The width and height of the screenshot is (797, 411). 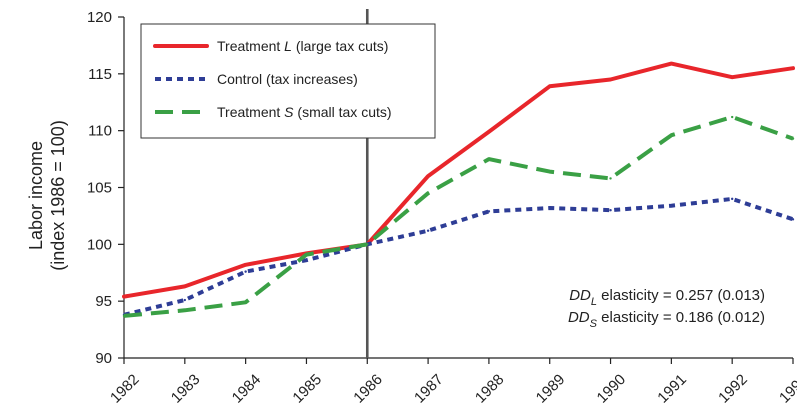 What do you see at coordinates (429, 389) in the screenshot?
I see `x-tick-label: 1987` at bounding box center [429, 389].